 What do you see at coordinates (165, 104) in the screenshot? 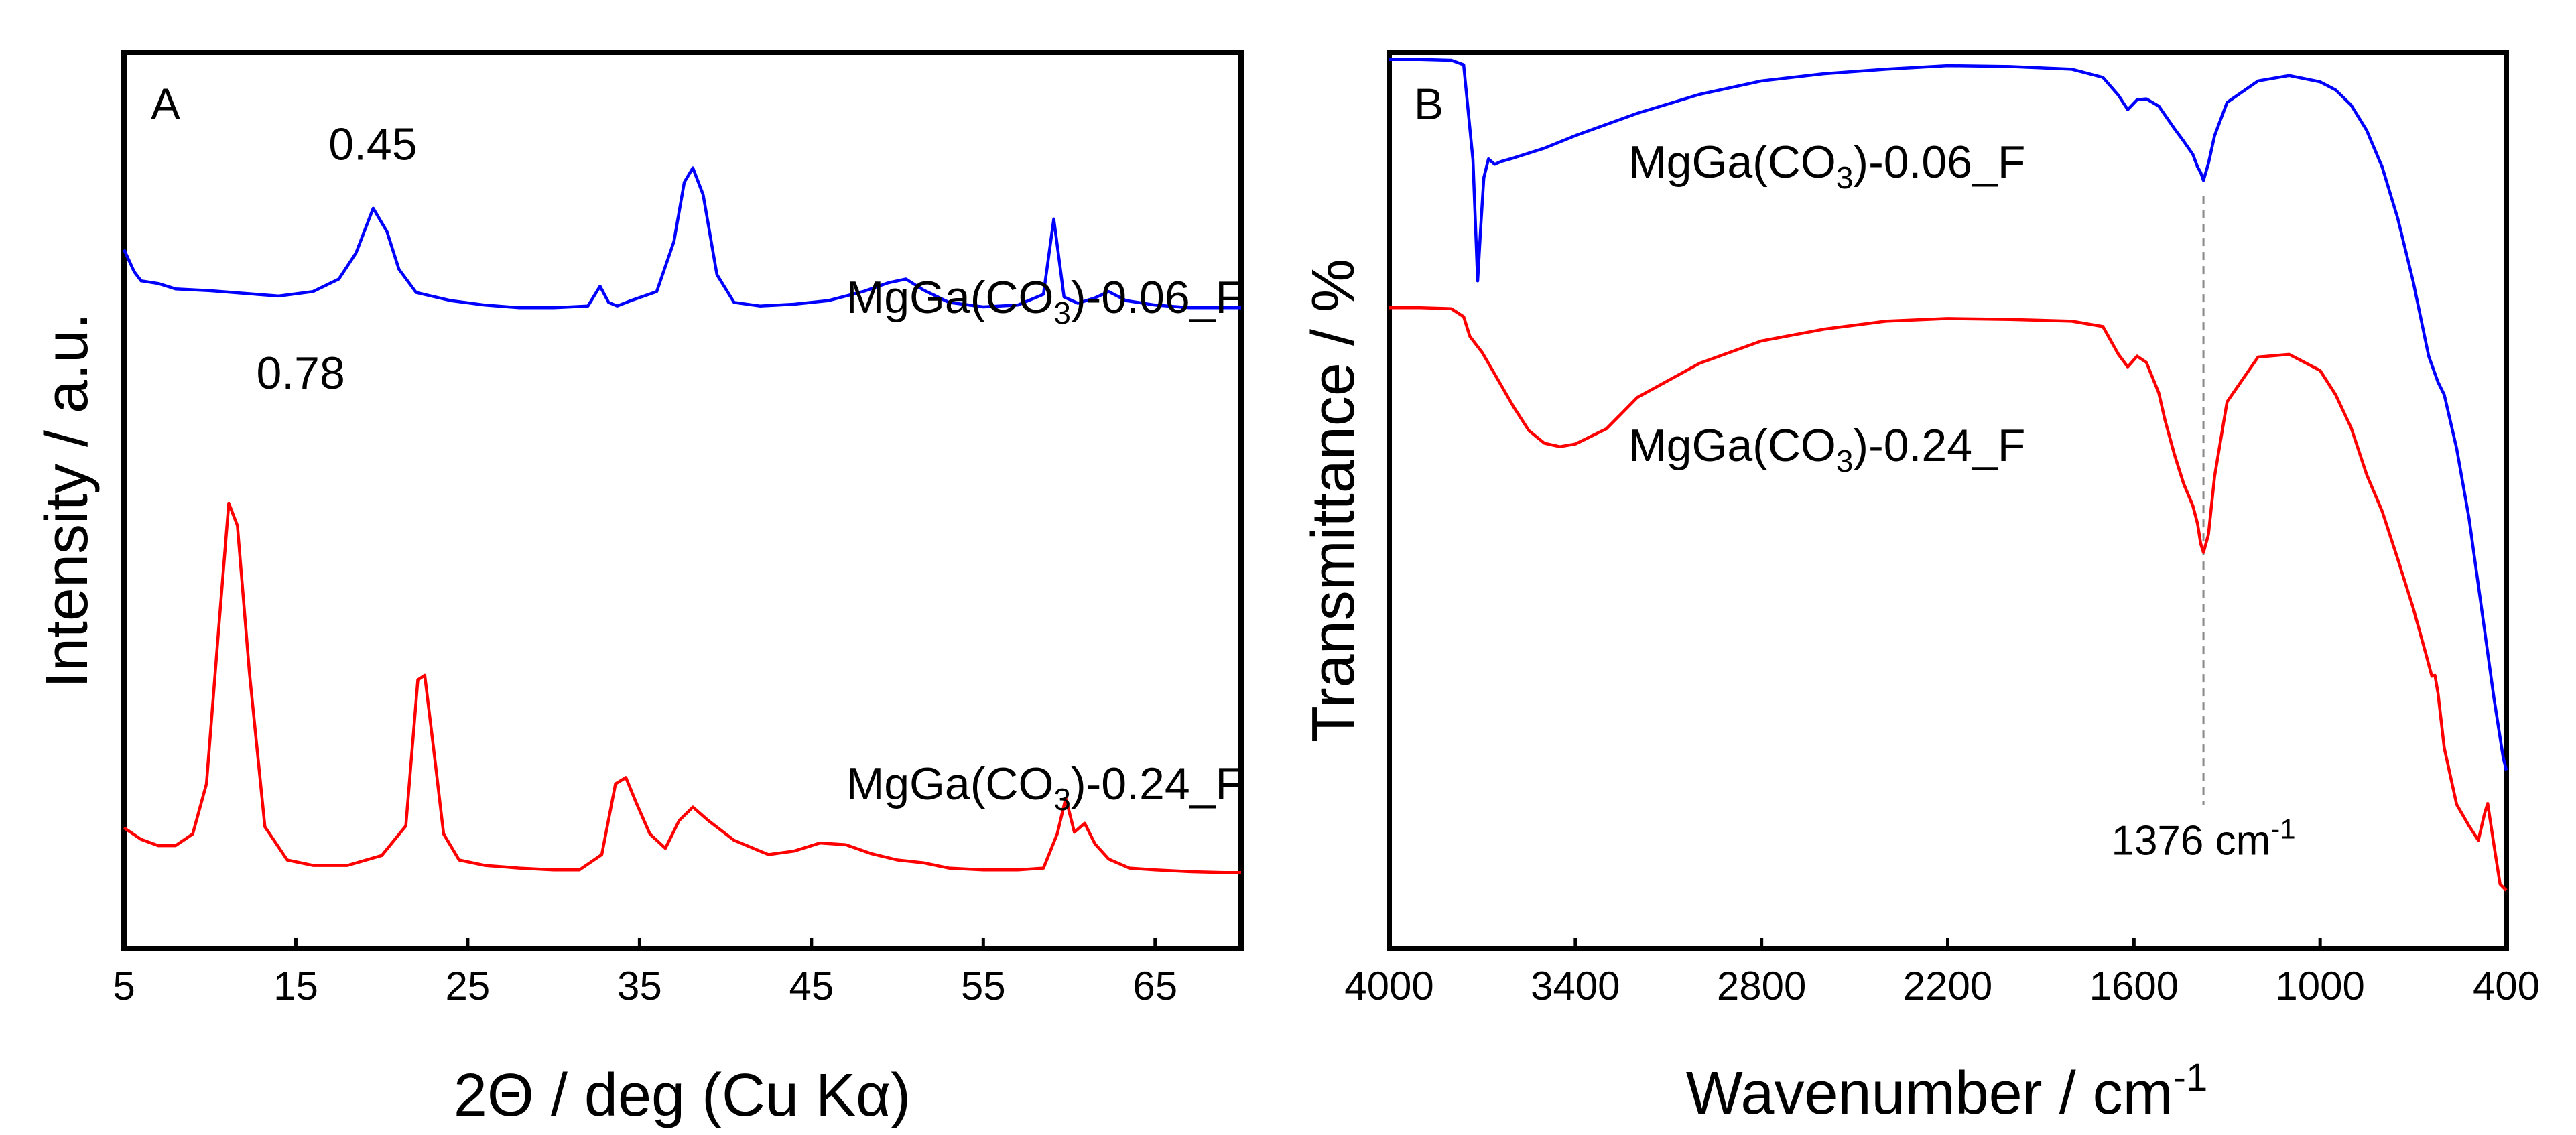
I see `panel-a-label: A` at bounding box center [165, 104].